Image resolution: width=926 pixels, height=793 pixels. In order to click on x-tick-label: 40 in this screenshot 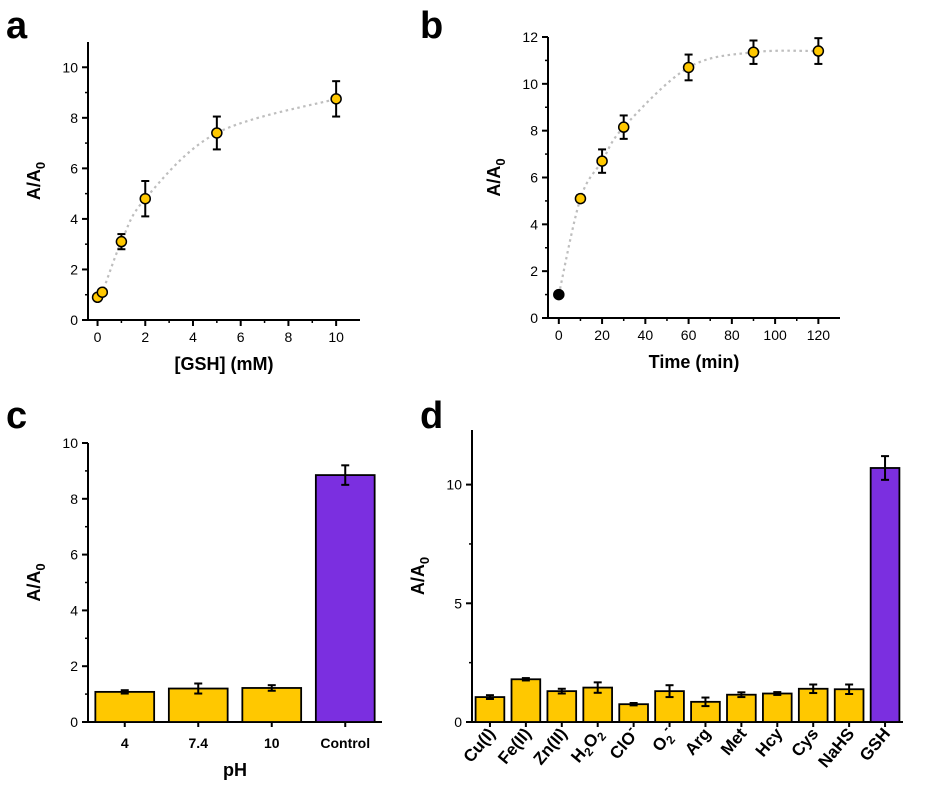, I will do `click(646, 335)`.